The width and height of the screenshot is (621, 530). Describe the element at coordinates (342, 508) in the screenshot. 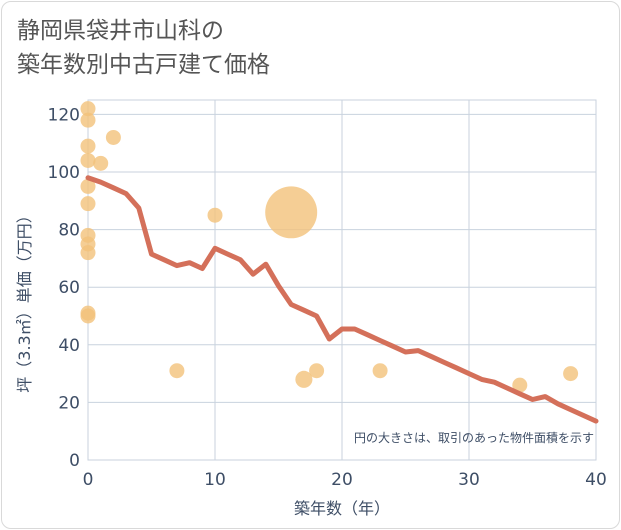

I see `x-axis-label: 築年数（年）` at that location.